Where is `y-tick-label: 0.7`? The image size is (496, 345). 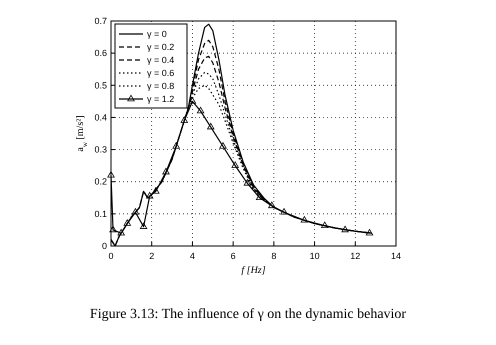 y-tick-label: 0.7 is located at coordinates (100, 21).